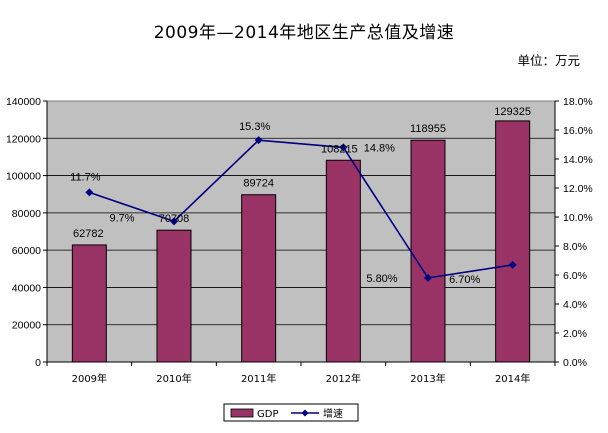 This screenshot has height=433, width=608. Describe the element at coordinates (304, 33) in the screenshot. I see `chart-title: 2009年—2014年地区生产总值及增速` at that location.